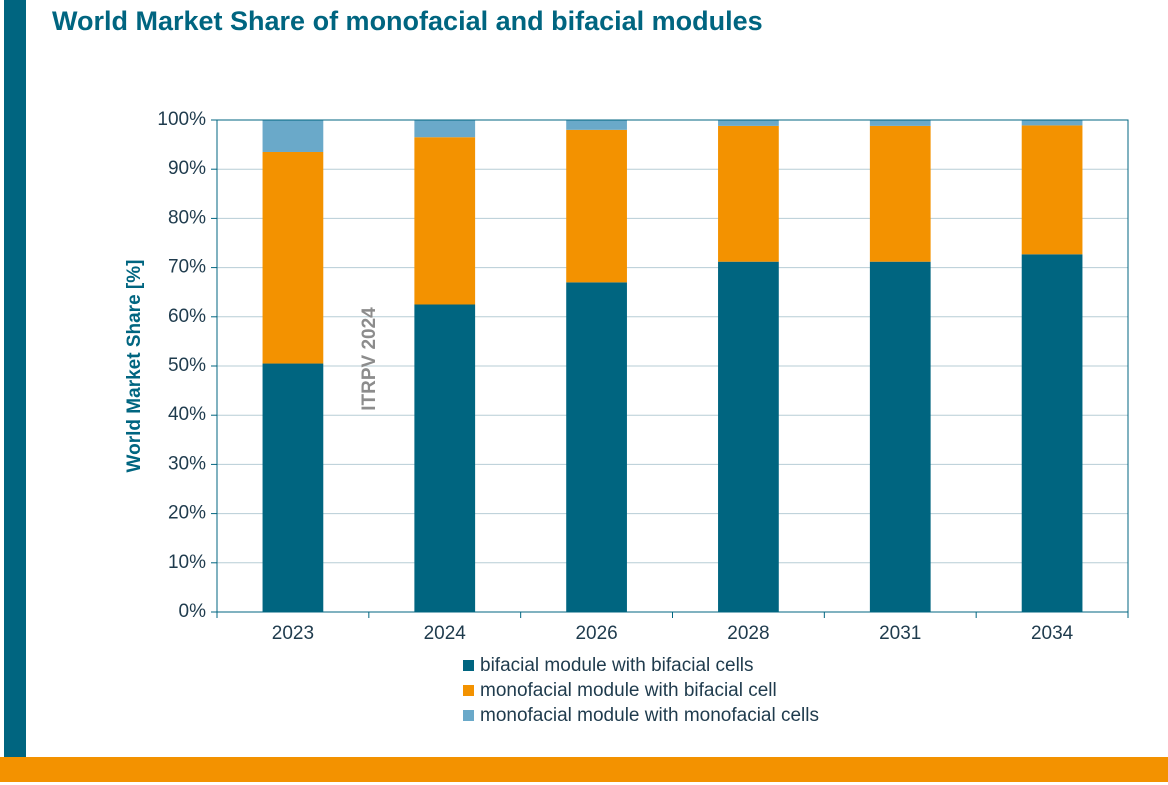 The image size is (1168, 785). What do you see at coordinates (187, 513) in the screenshot?
I see `y-tick-label: 20%` at bounding box center [187, 513].